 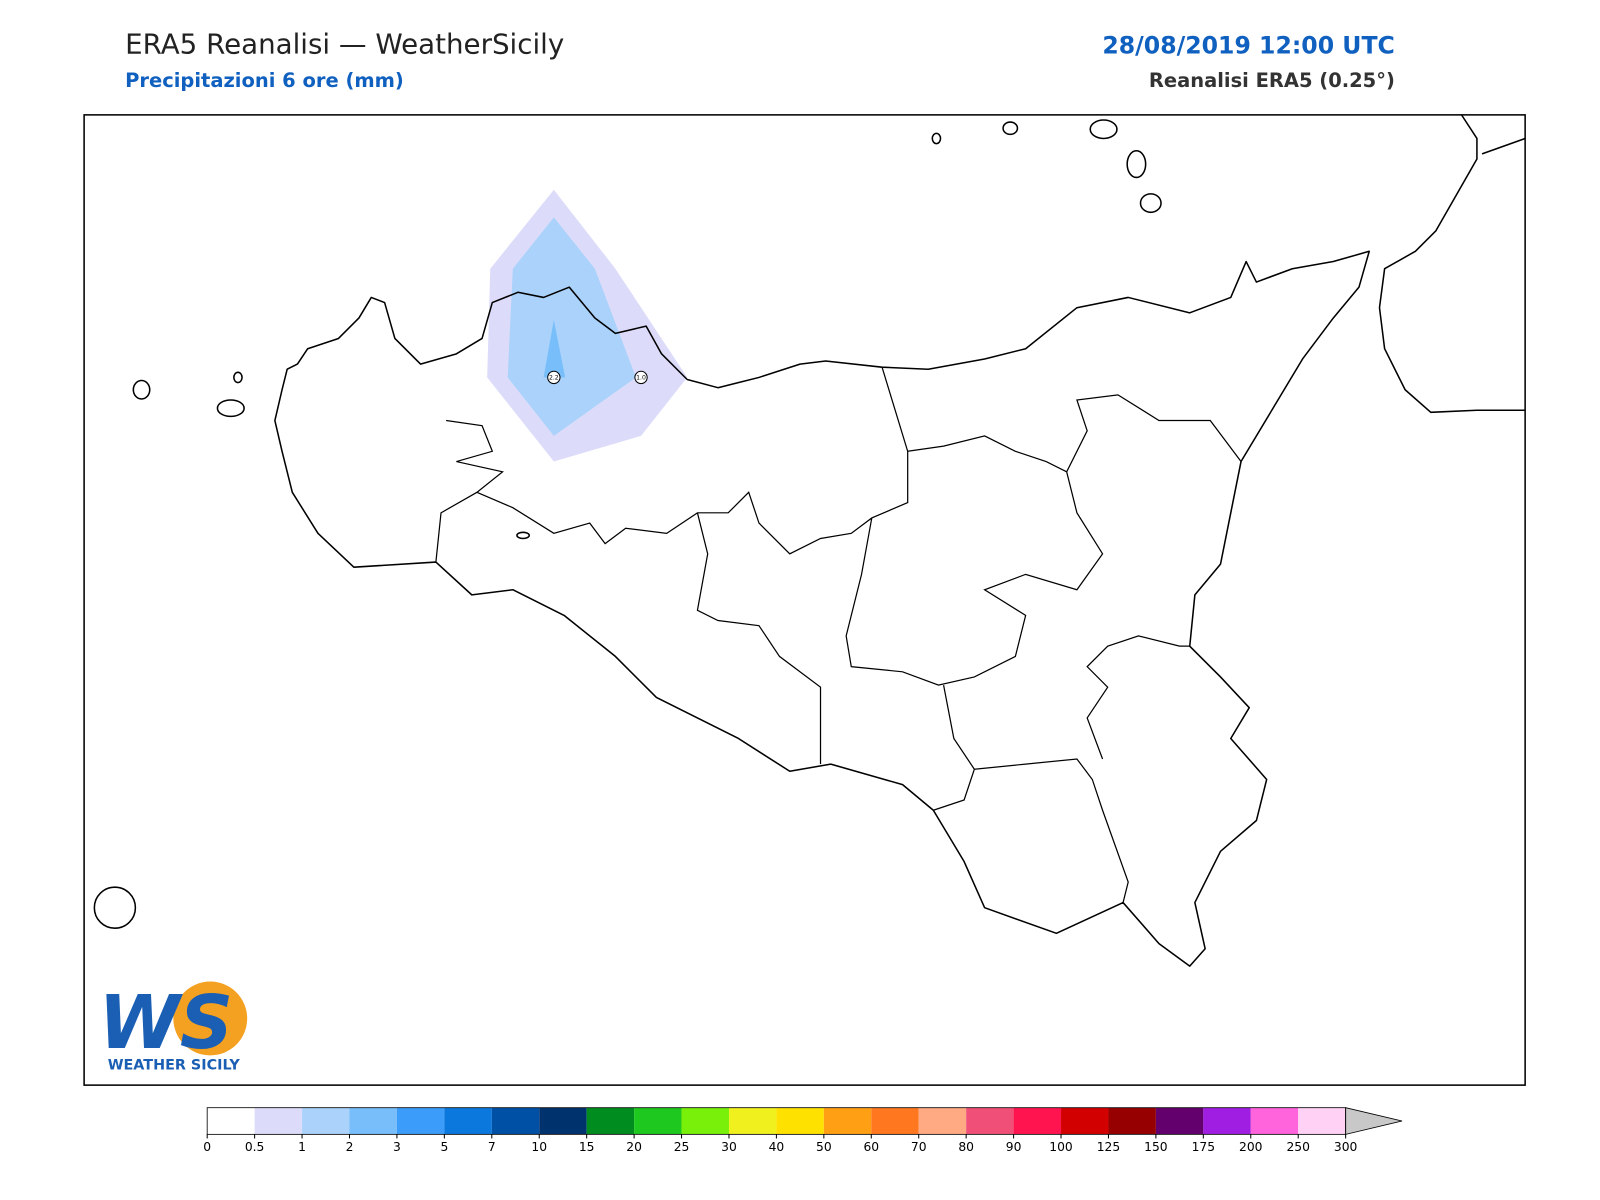 What do you see at coordinates (919, 1147) in the screenshot?
I see `colorbar-label: 70` at bounding box center [919, 1147].